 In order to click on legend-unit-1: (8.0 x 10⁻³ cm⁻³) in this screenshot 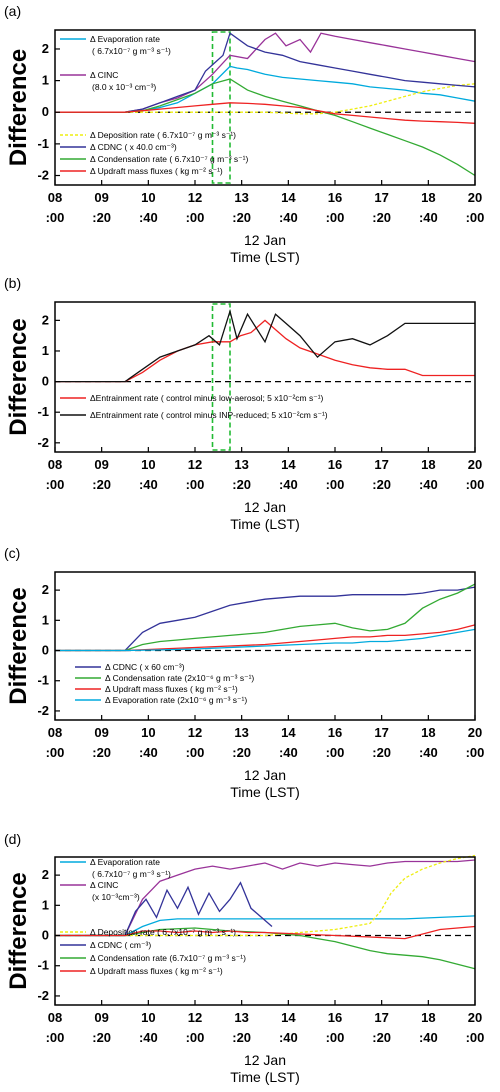, I will do `click(124, 87)`.